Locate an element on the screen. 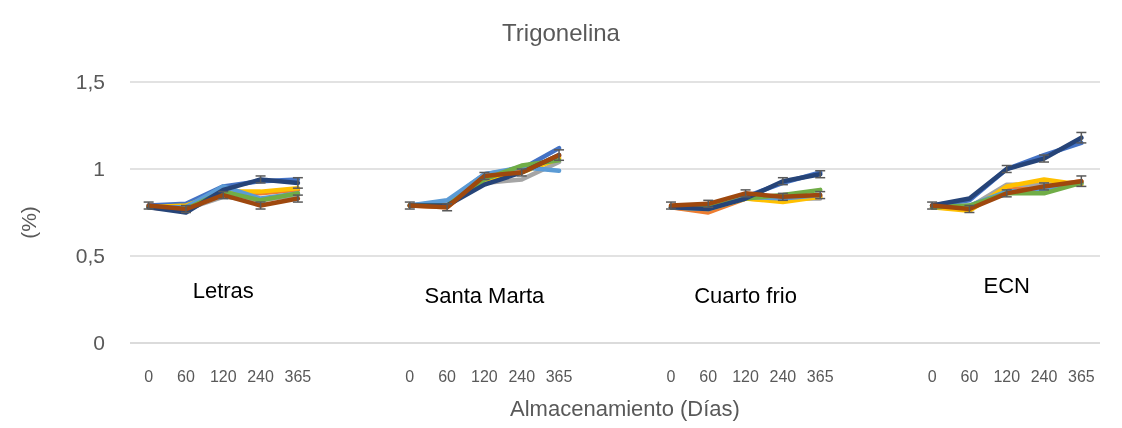 Image resolution: width=1122 pixels, height=428 pixels. annotation: Letras is located at coordinates (223, 290).